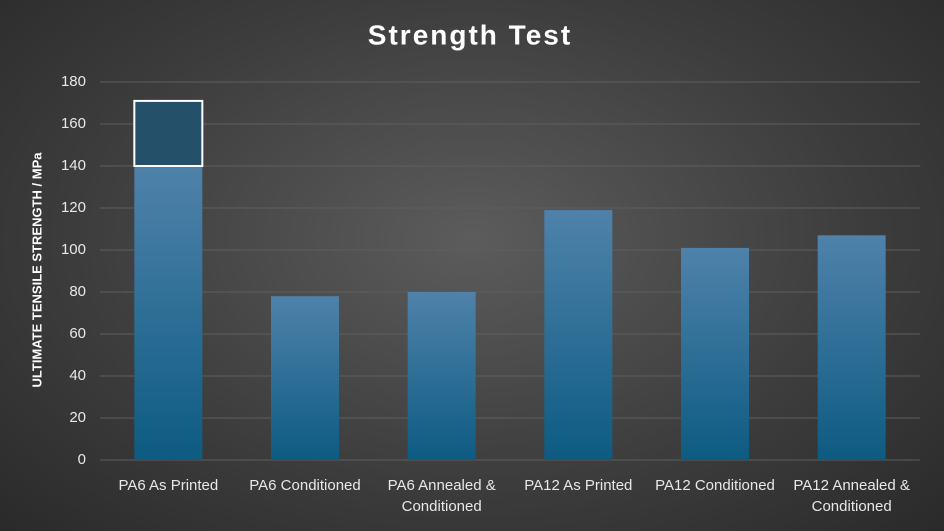 The height and width of the screenshot is (531, 944). What do you see at coordinates (73, 207) in the screenshot?
I see `y-tick-label: 120` at bounding box center [73, 207].